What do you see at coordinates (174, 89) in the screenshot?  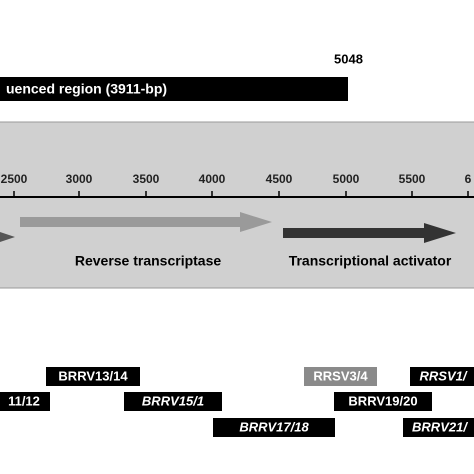 I see `sequenced-region-bar` at bounding box center [174, 89].